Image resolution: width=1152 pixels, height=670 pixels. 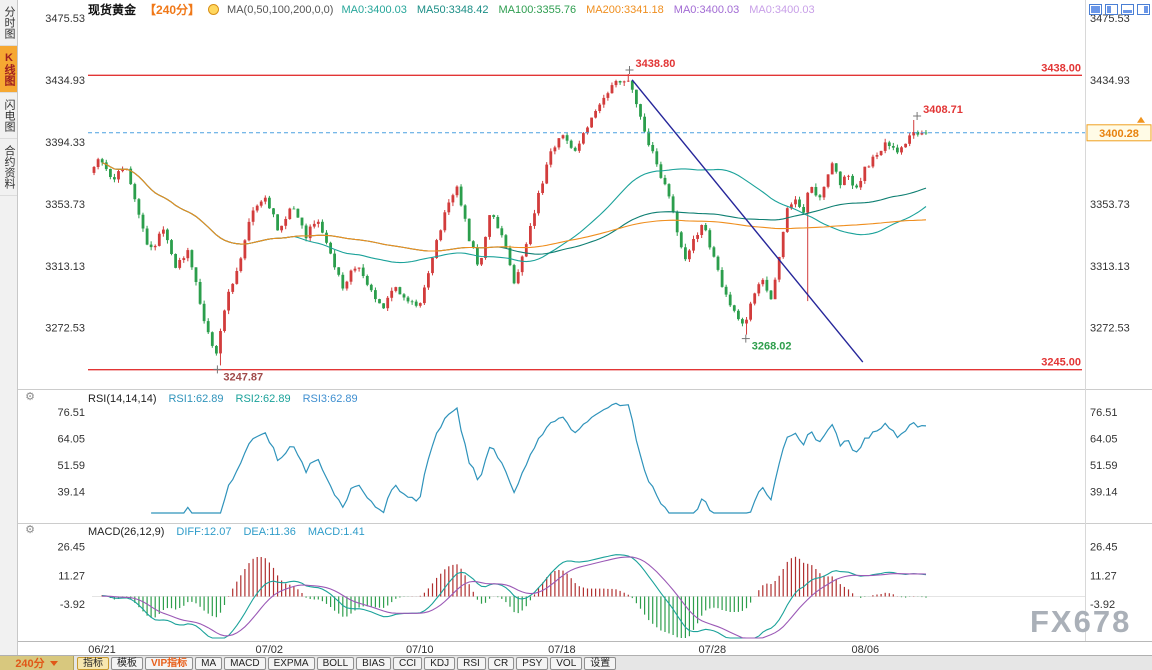 I want to click on x-axis-label: 08/06, so click(x=866, y=649).